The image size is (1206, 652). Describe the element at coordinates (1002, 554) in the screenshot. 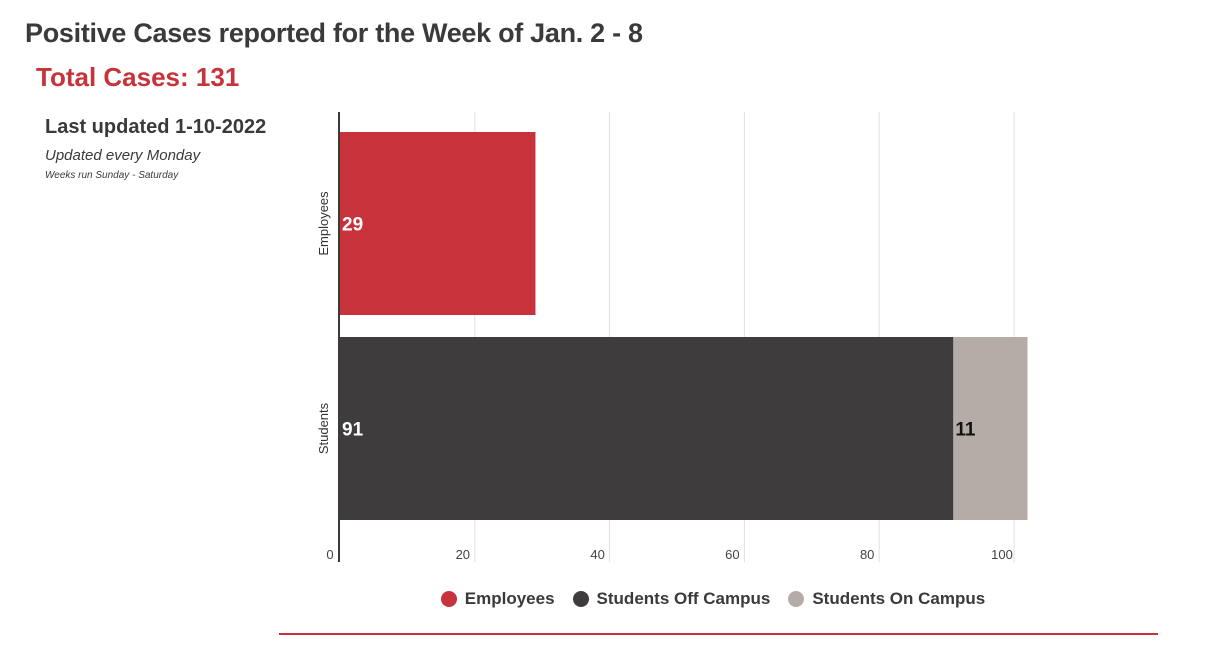

I see `x-tick-label: 100` at that location.